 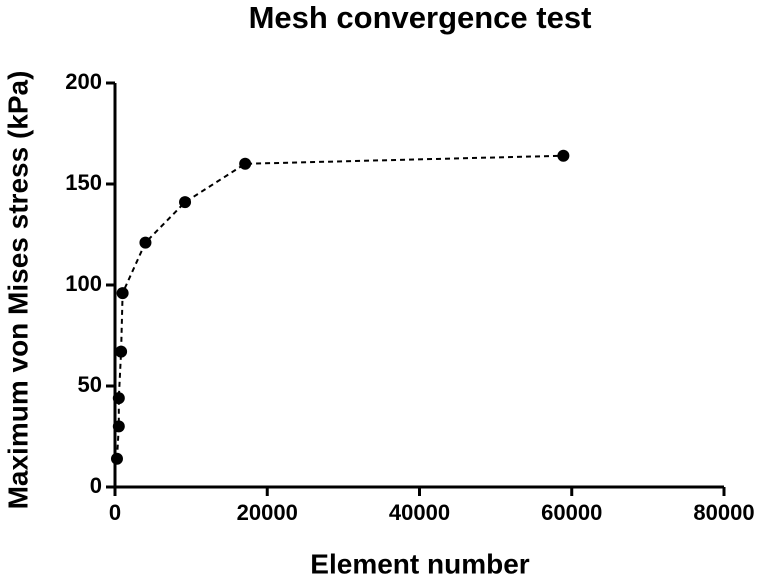 I want to click on x-tick-label: 40000, so click(x=419, y=512).